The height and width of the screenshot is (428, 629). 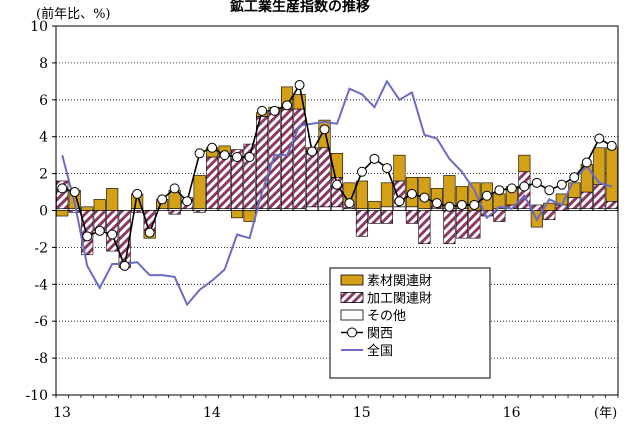 What do you see at coordinates (43, 64) in the screenshot?
I see `y-tick-label: 8` at bounding box center [43, 64].